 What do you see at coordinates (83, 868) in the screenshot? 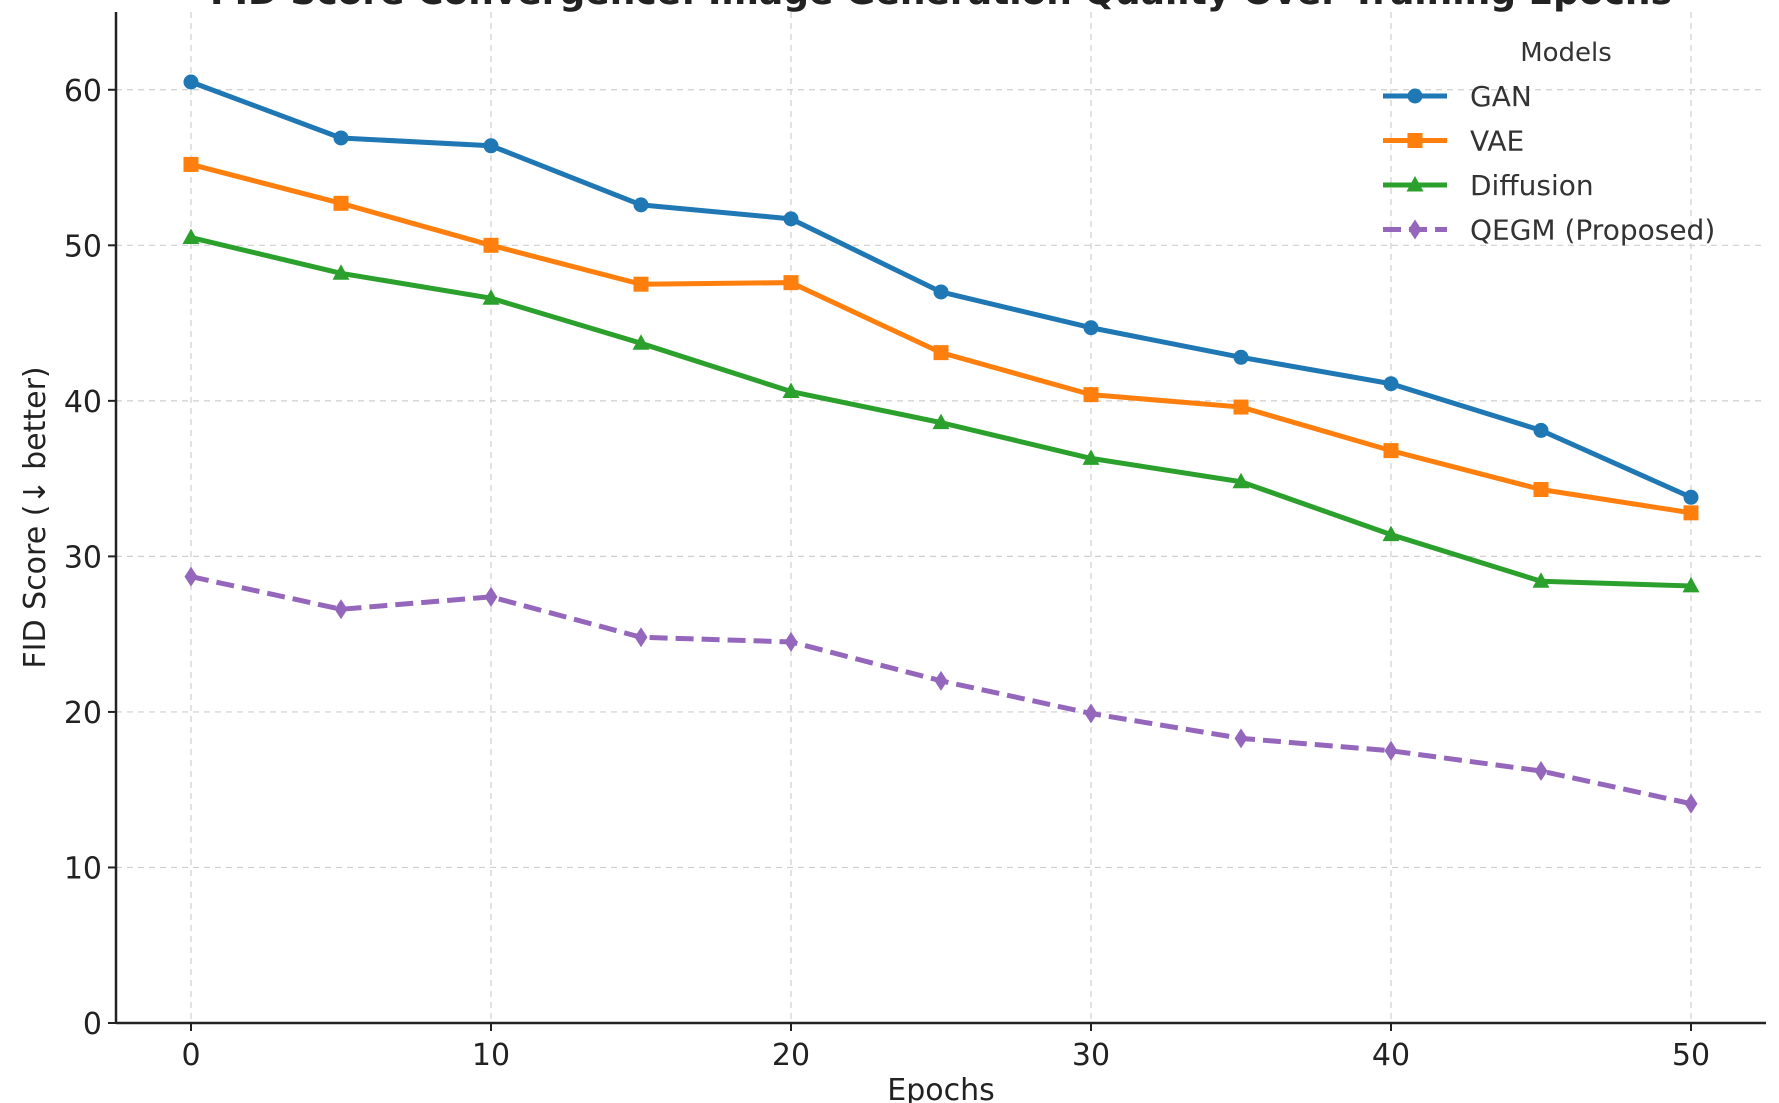
I see `y-tick-label: 10` at bounding box center [83, 868].